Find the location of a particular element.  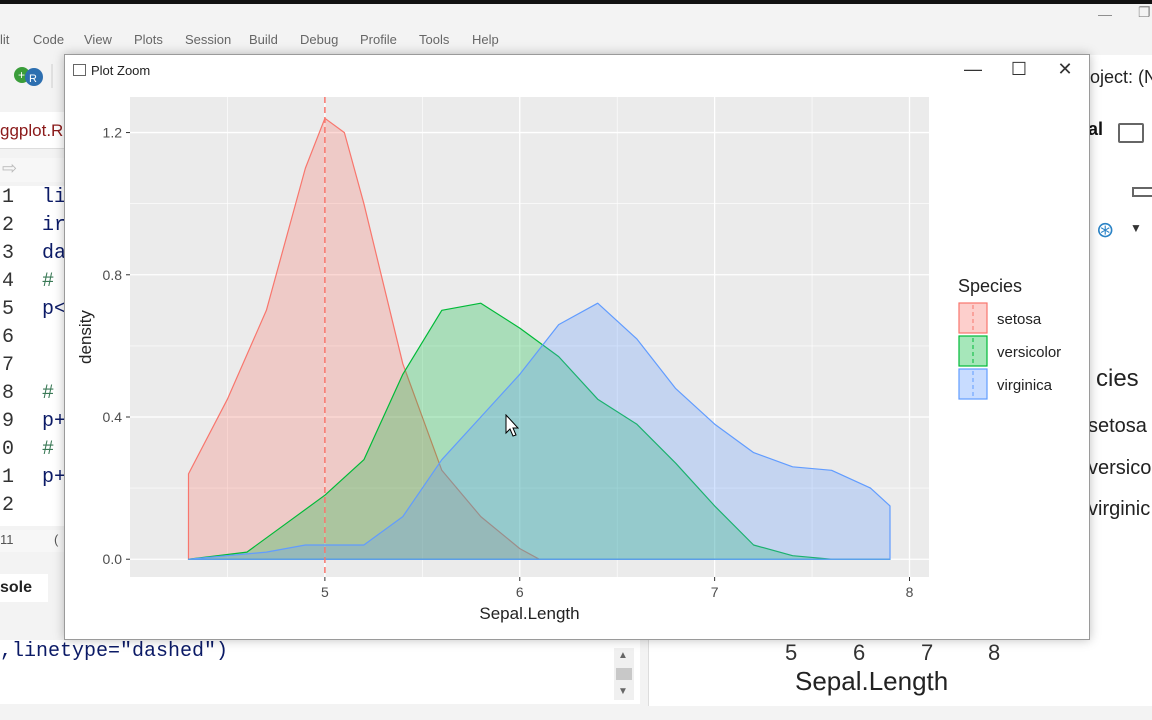

scroll-down-icon: ▼ is located at coordinates (623, 691).